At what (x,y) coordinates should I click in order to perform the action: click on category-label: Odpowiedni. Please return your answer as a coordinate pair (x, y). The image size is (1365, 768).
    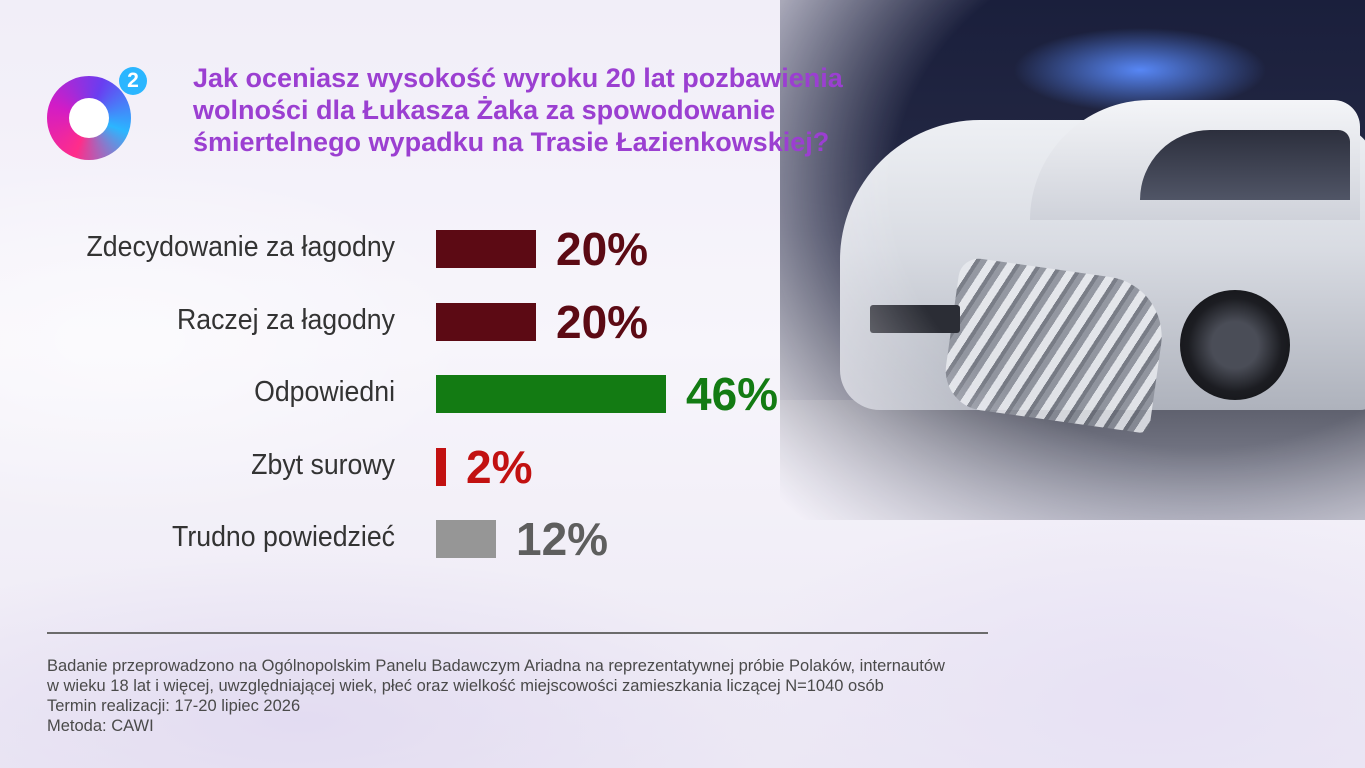
    Looking at the image, I should click on (324, 392).